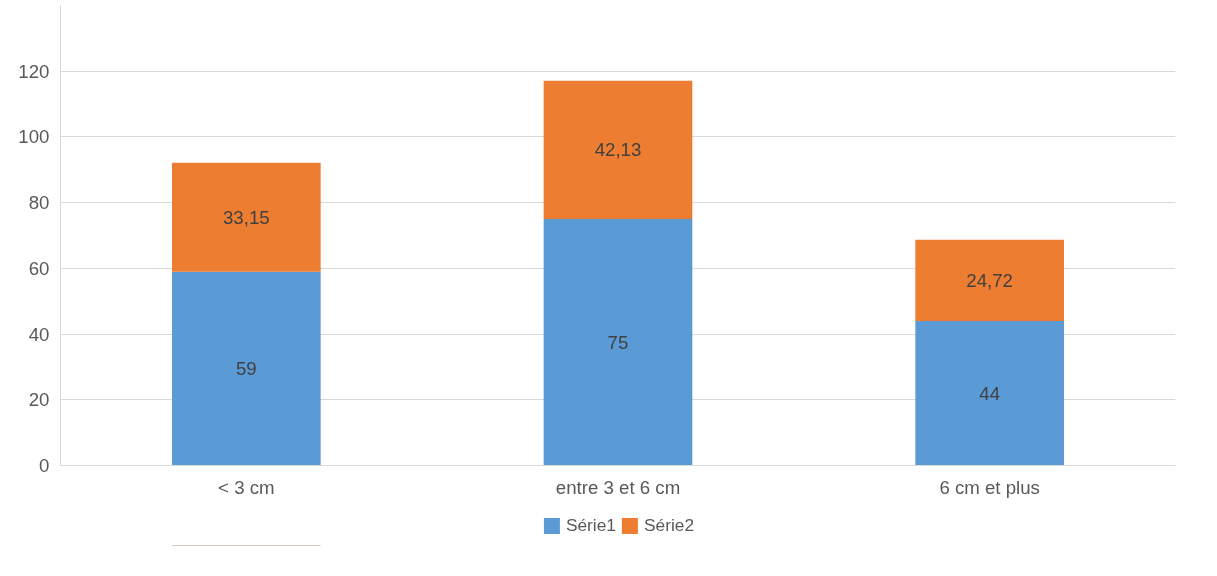 The width and height of the screenshot is (1217, 576). Describe the element at coordinates (590, 525) in the screenshot. I see `legend-label: Série1` at that location.